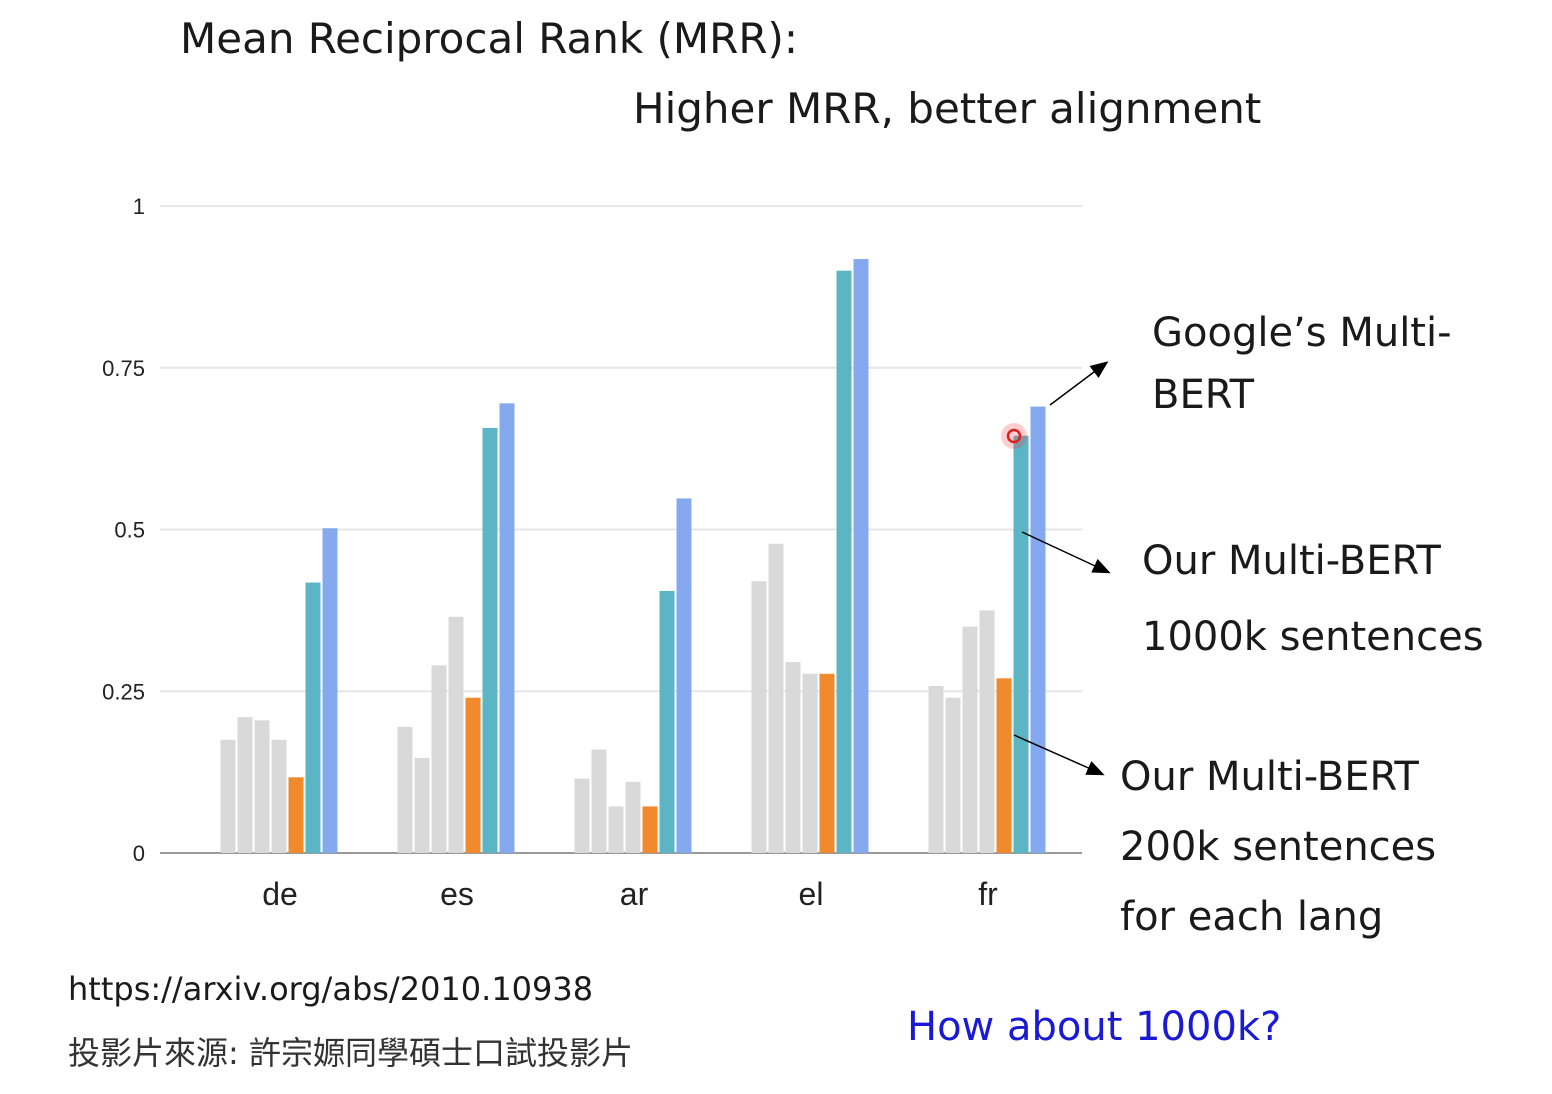  What do you see at coordinates (1021, 644) in the screenshot?
I see `bar-fr-ours_1000k` at bounding box center [1021, 644].